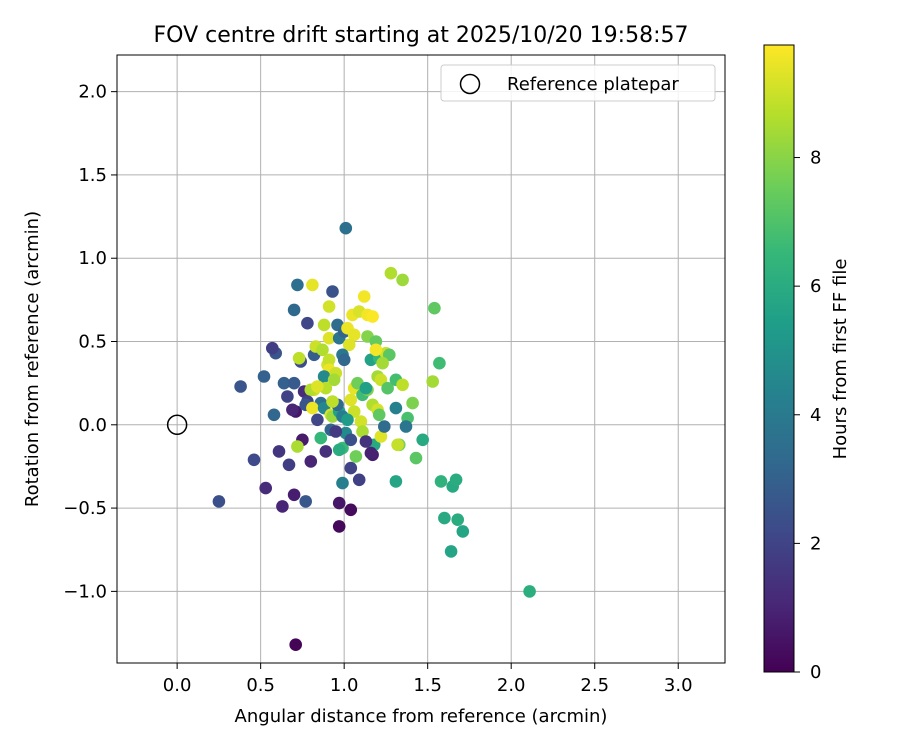 This screenshot has width=900, height=754. What do you see at coordinates (177, 685) in the screenshot?
I see `x-tick-label: 0.0` at bounding box center [177, 685].